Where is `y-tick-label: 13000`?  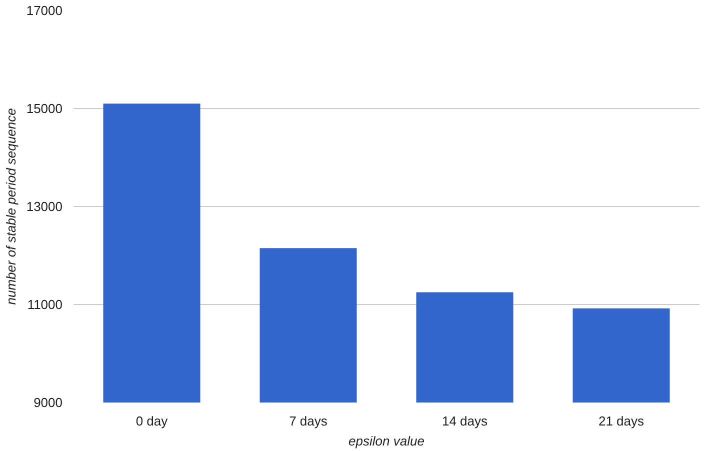
y-tick-label: 13000 is located at coordinates (44, 206).